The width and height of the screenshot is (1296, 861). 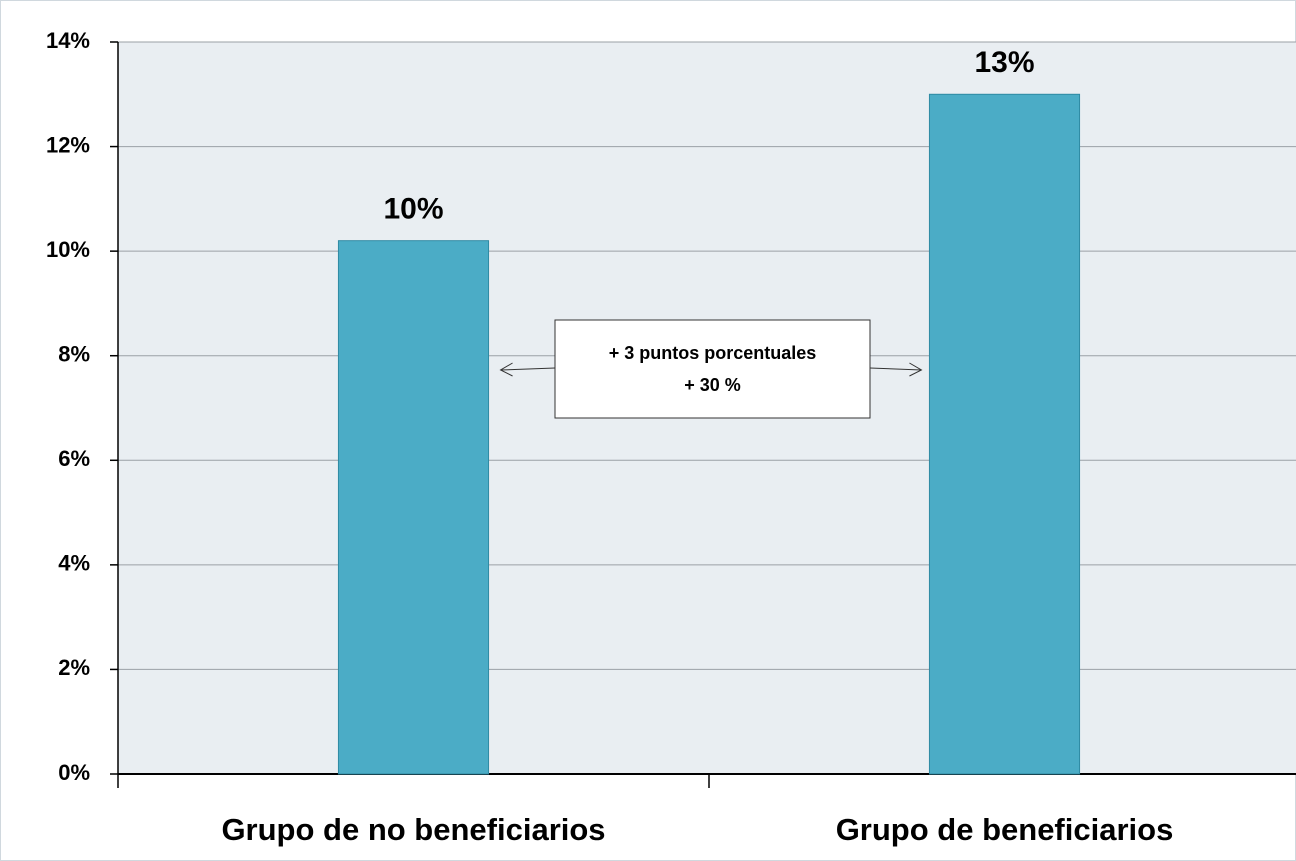 I want to click on y-tick-label: 8%, so click(x=74, y=354).